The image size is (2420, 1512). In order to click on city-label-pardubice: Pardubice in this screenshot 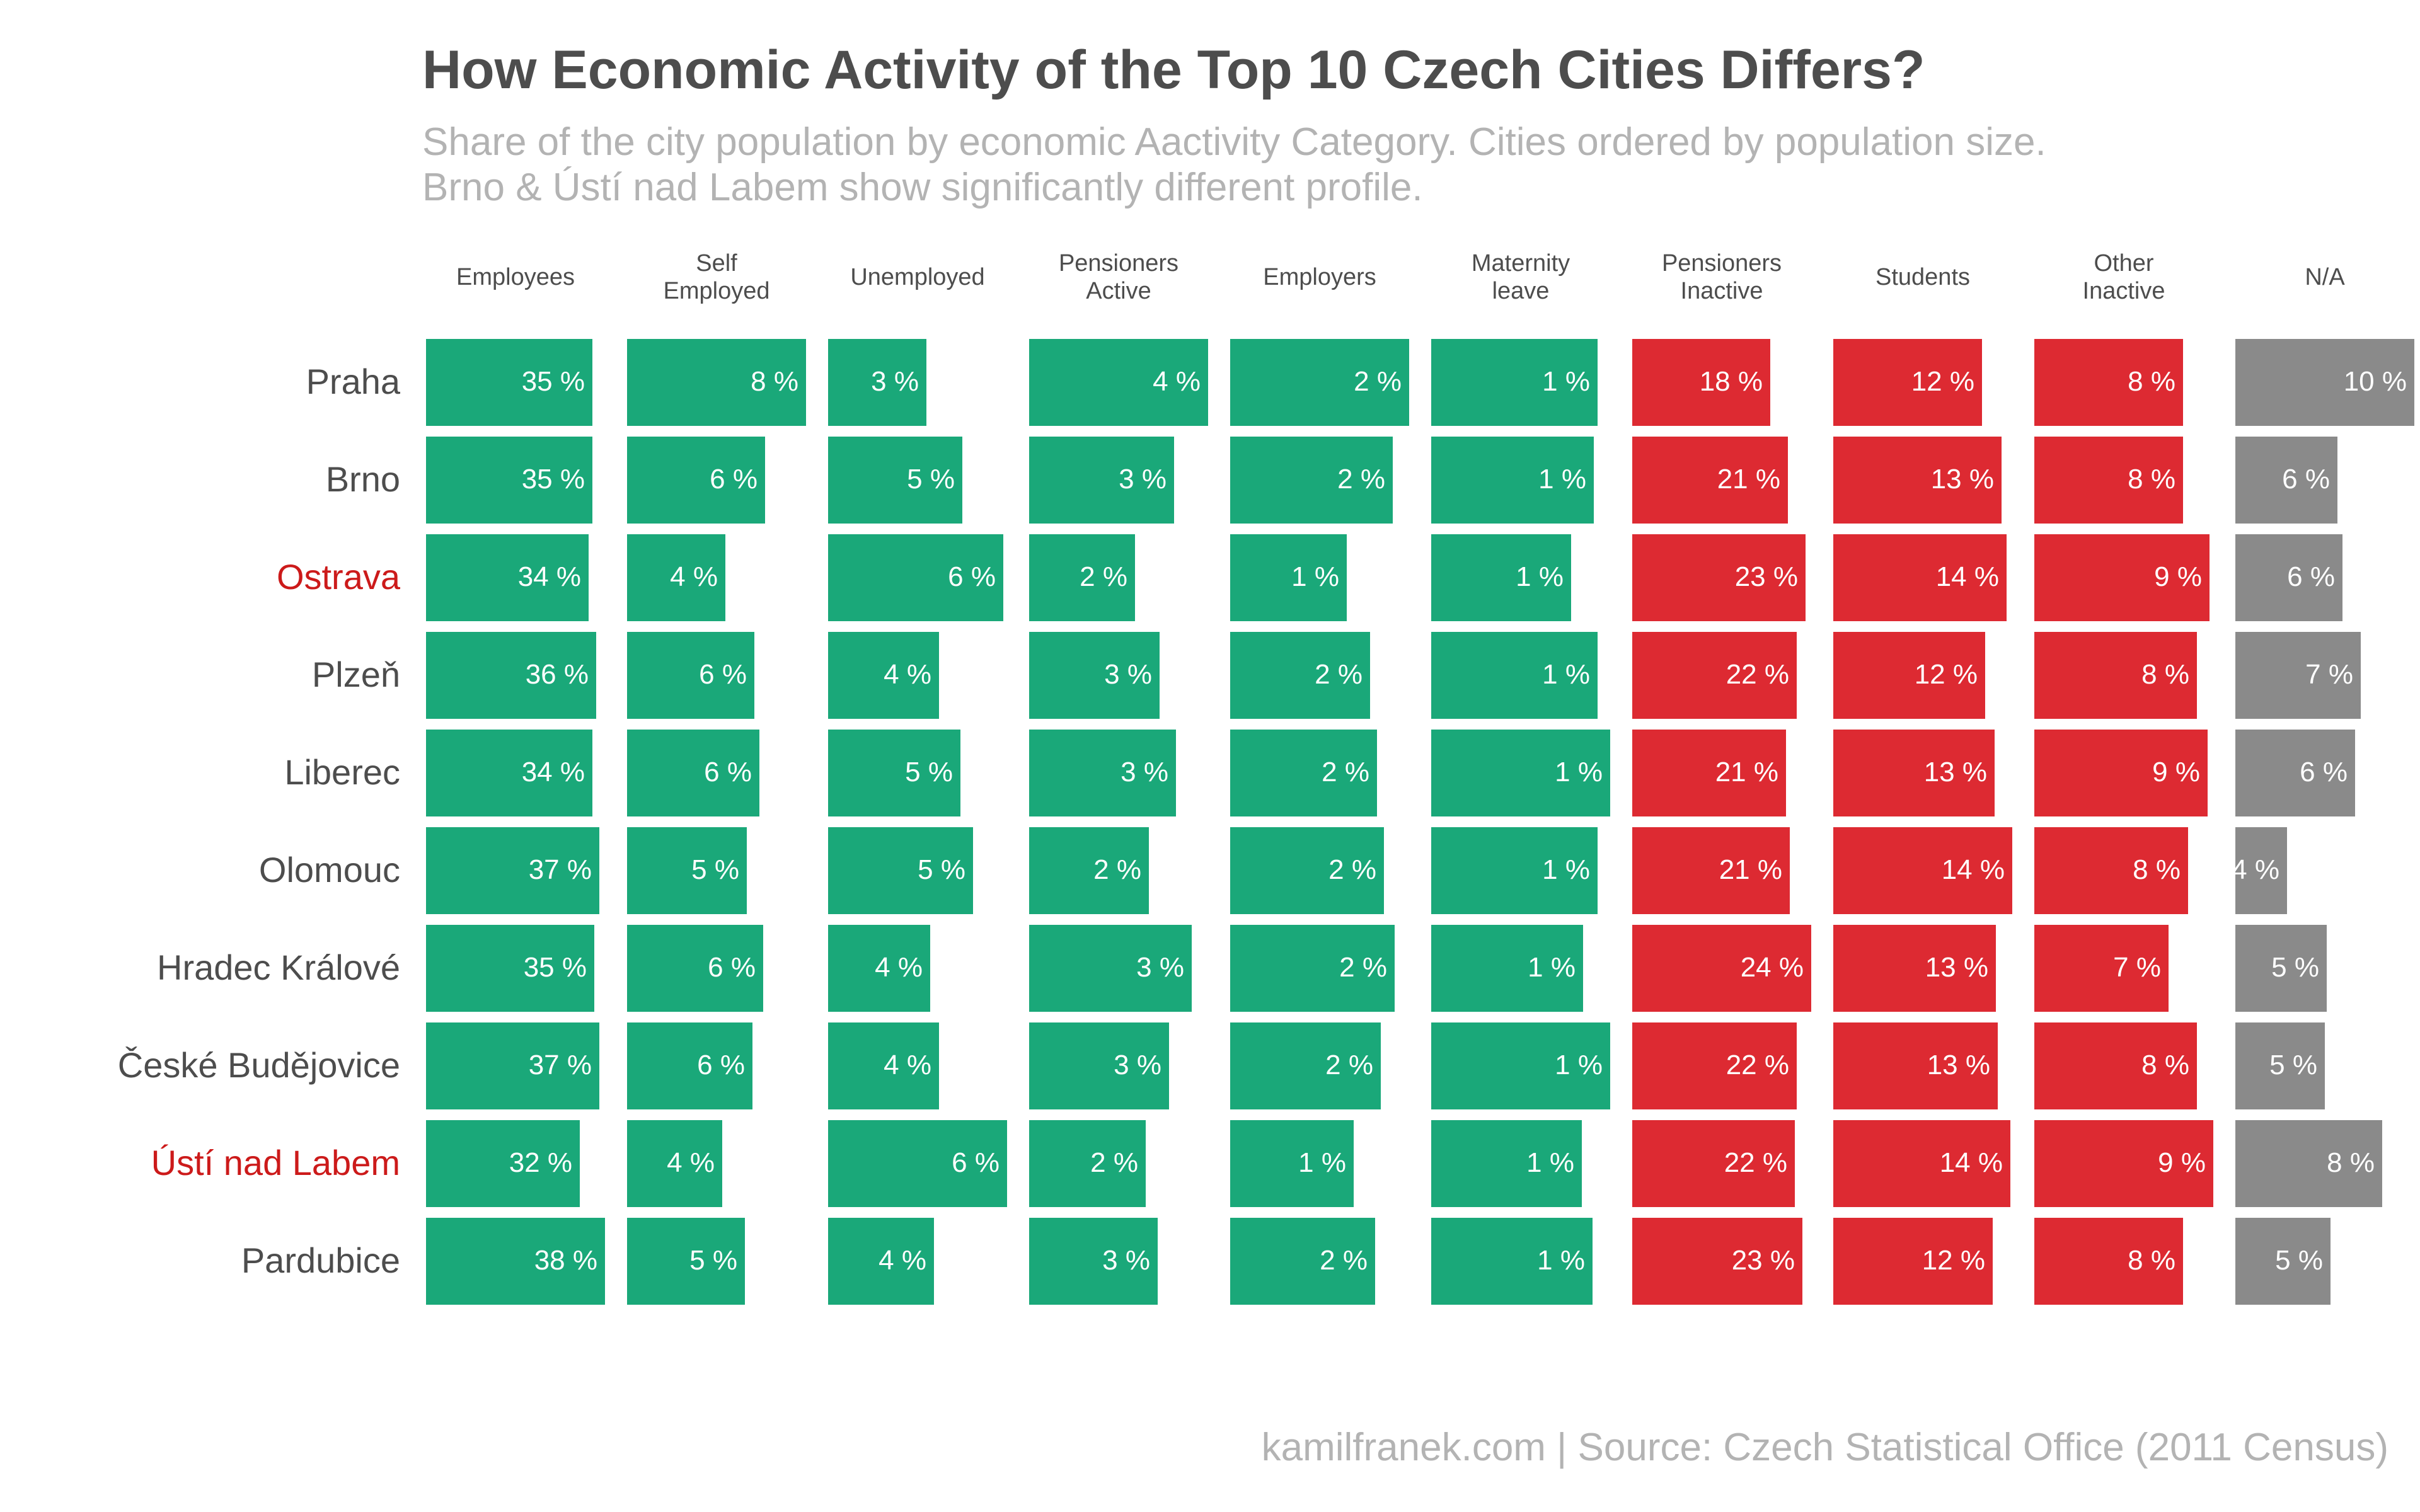, I will do `click(320, 1260)`.